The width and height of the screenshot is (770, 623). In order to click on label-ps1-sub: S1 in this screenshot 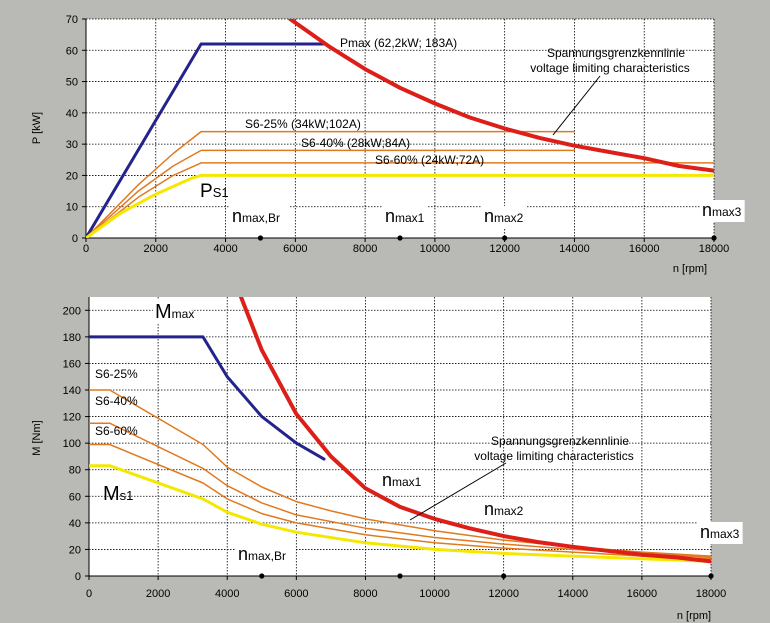, I will do `click(221, 192)`.